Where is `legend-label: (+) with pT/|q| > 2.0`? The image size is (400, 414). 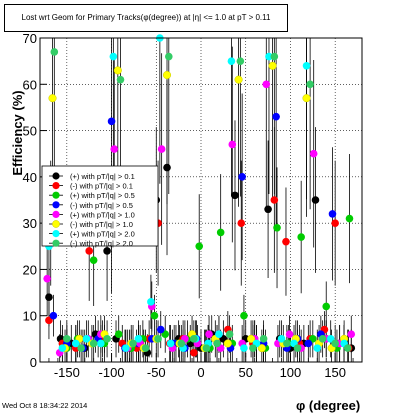 legend-label: (+) with pT/|q| > 2.0 is located at coordinates (102, 234).